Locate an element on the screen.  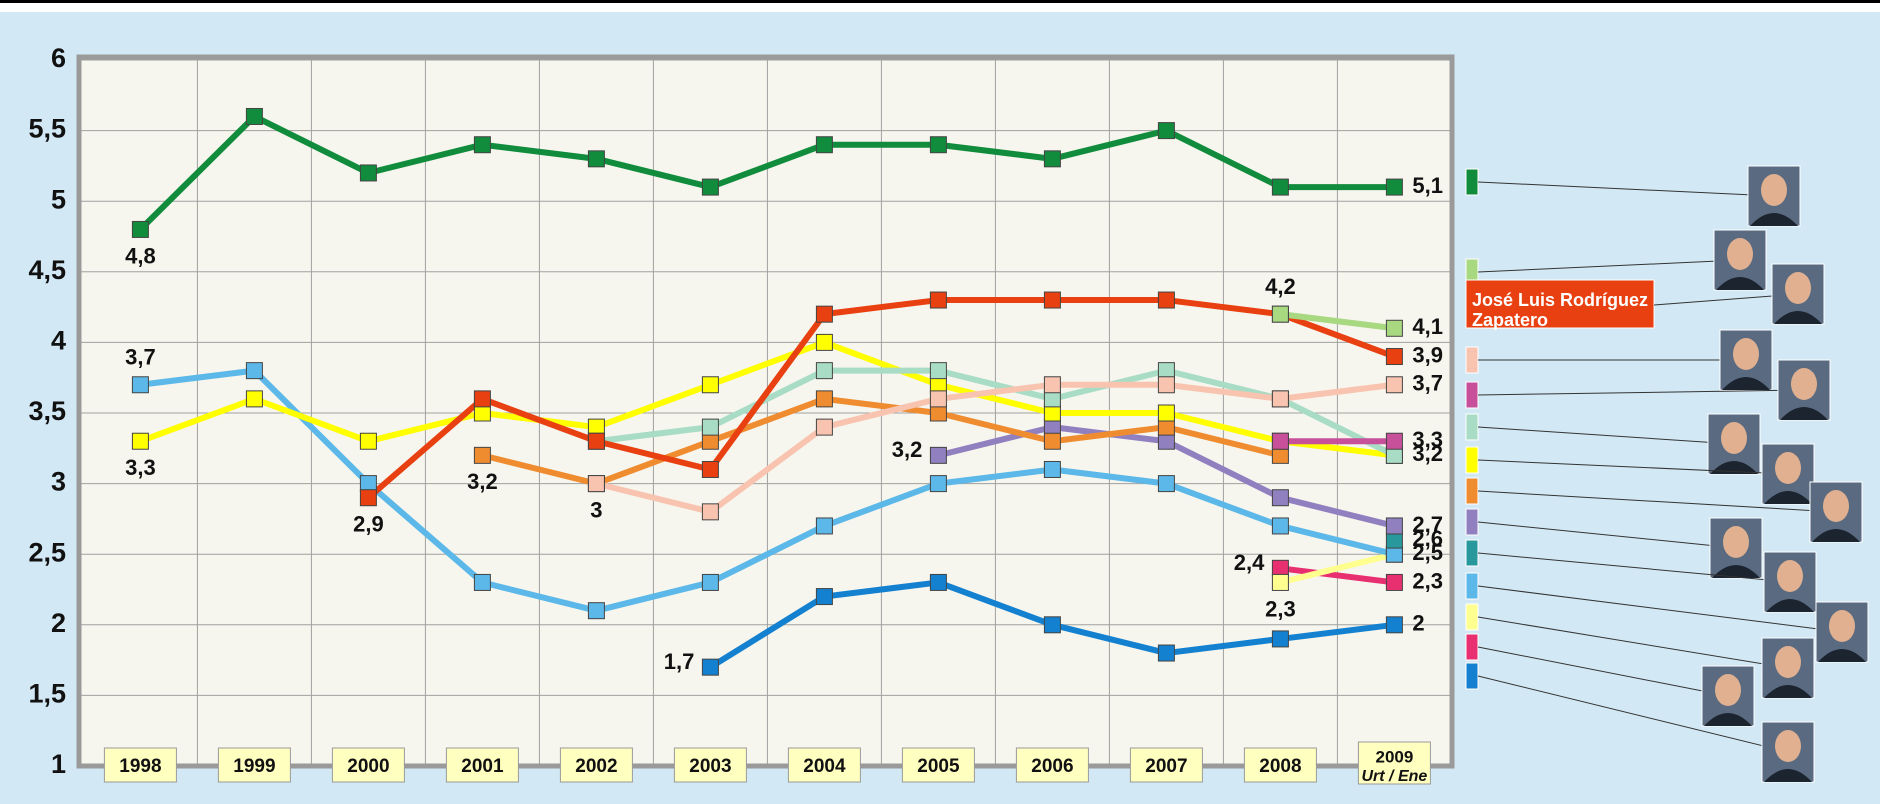
y-tick-label: 5,5 is located at coordinates (47, 129).